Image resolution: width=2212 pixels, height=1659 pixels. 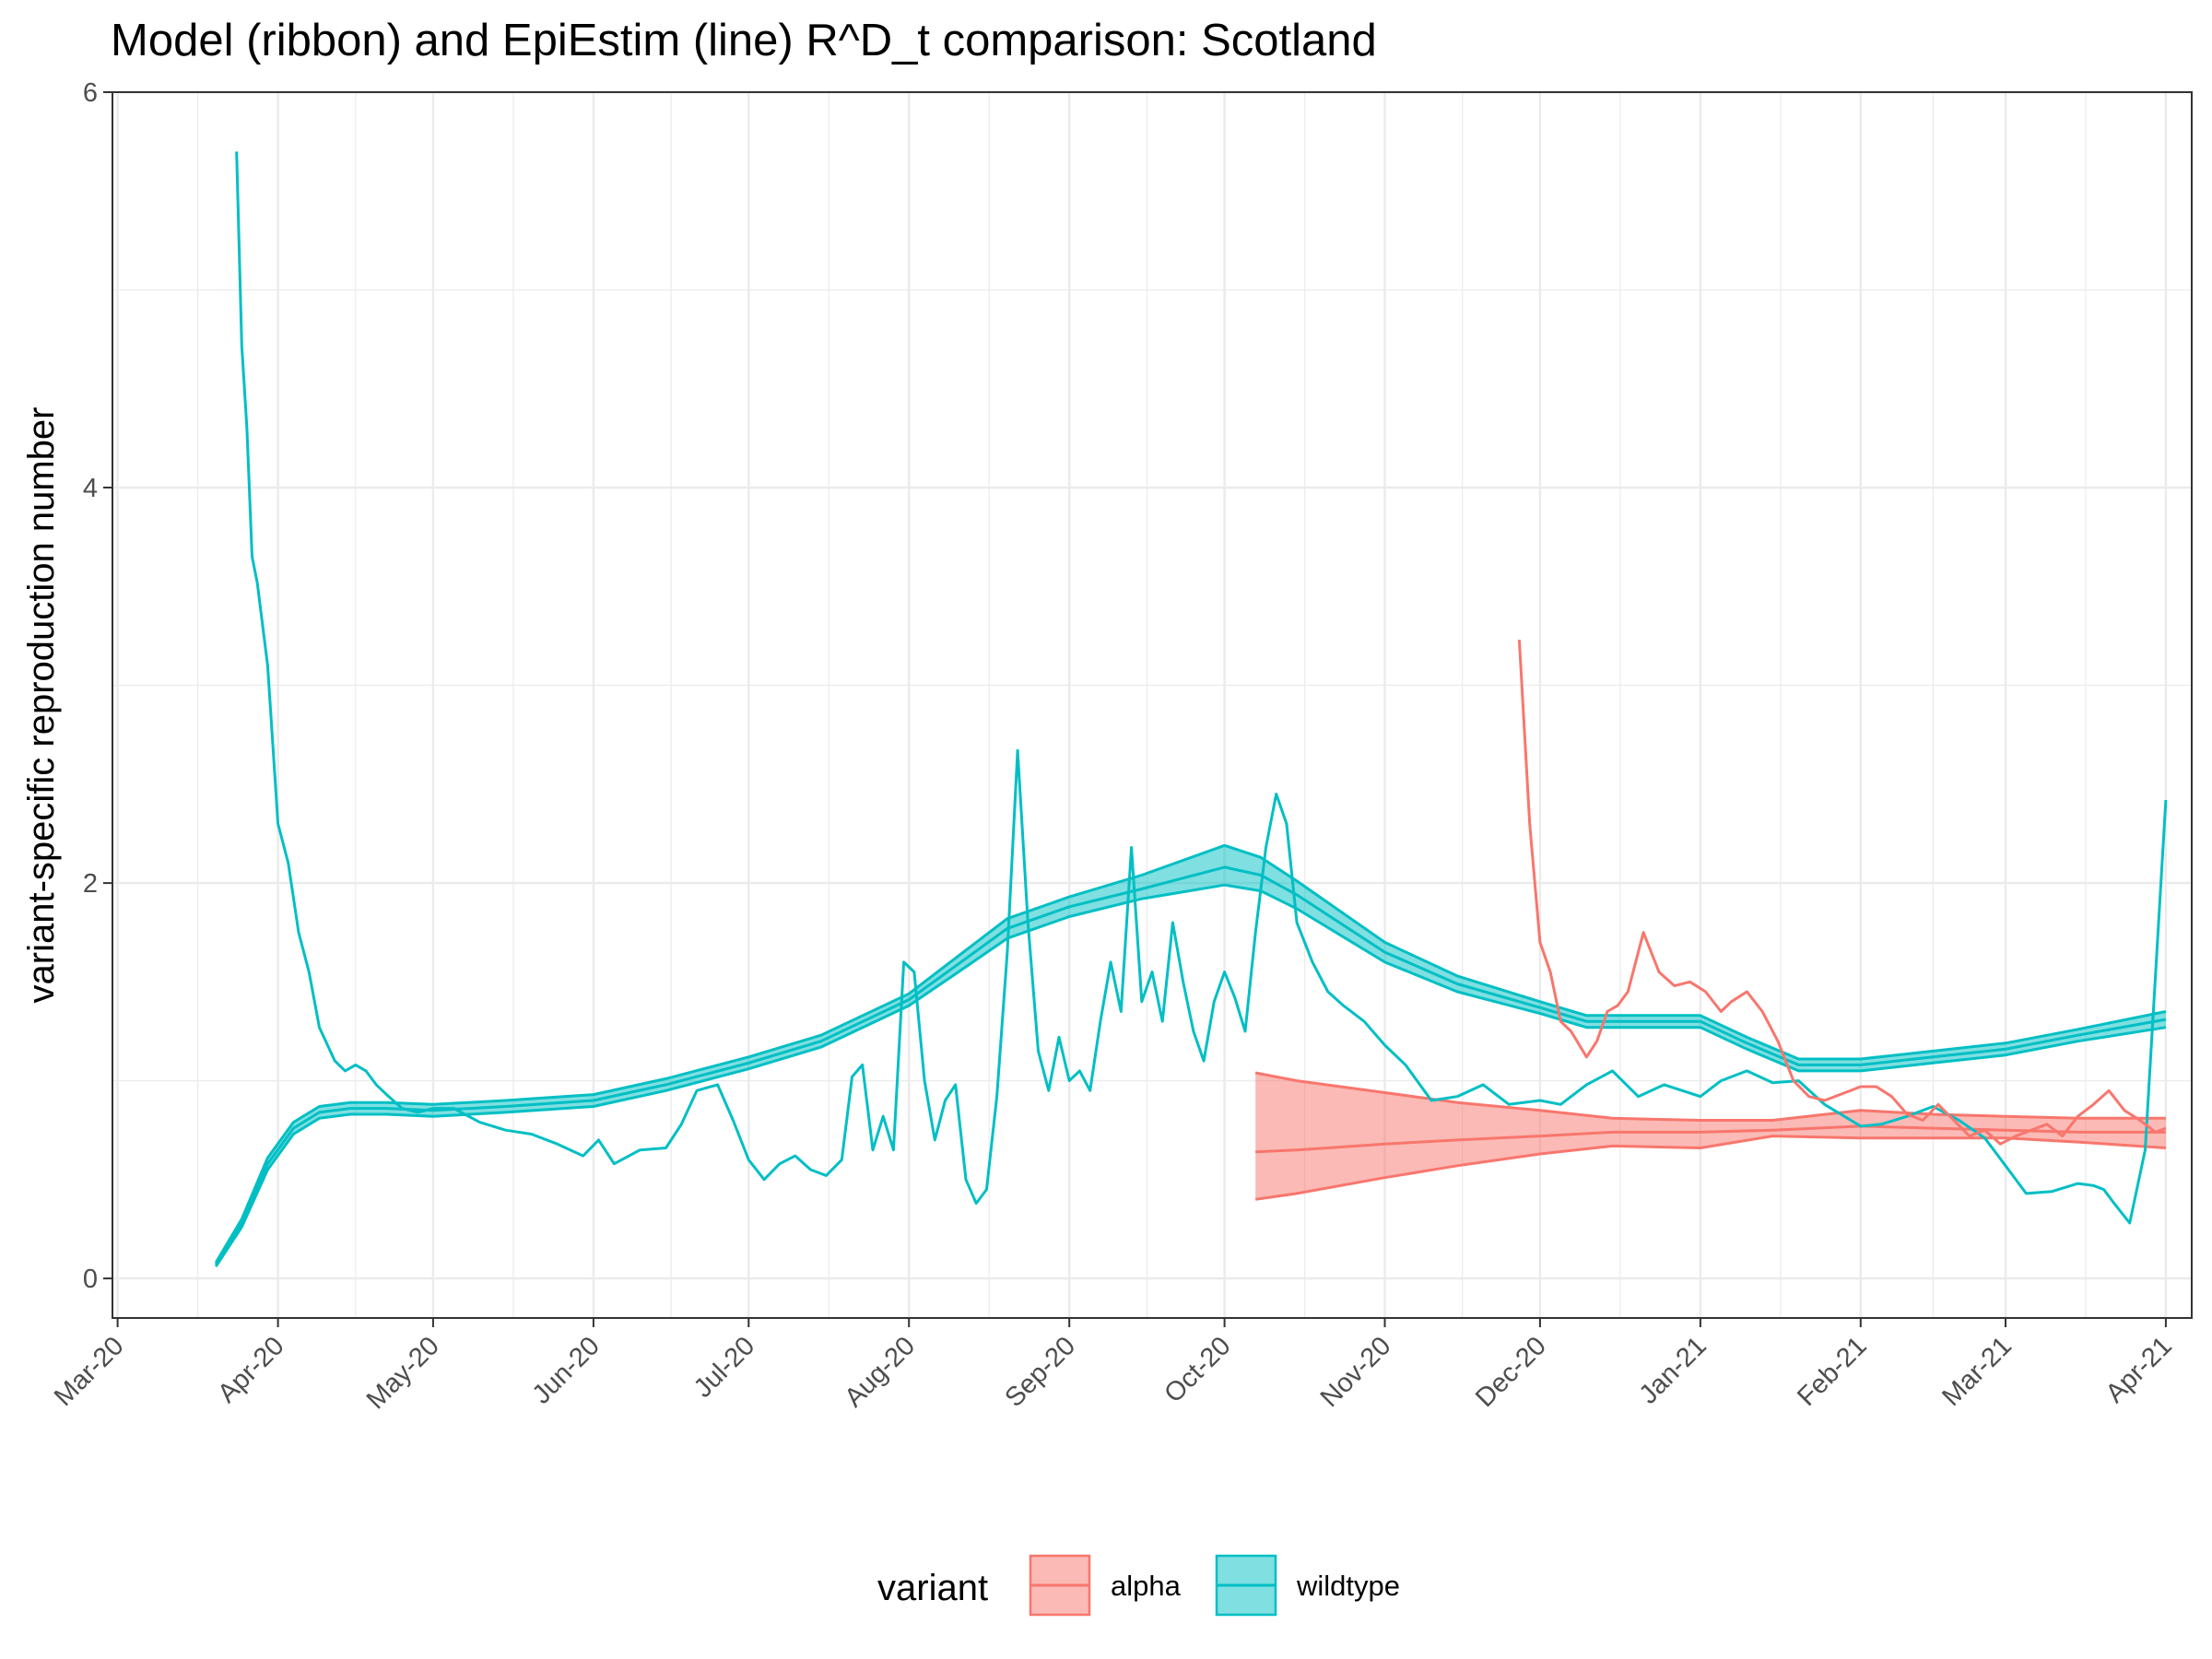 I want to click on epiestim-line-alpha, so click(x=1842, y=893).